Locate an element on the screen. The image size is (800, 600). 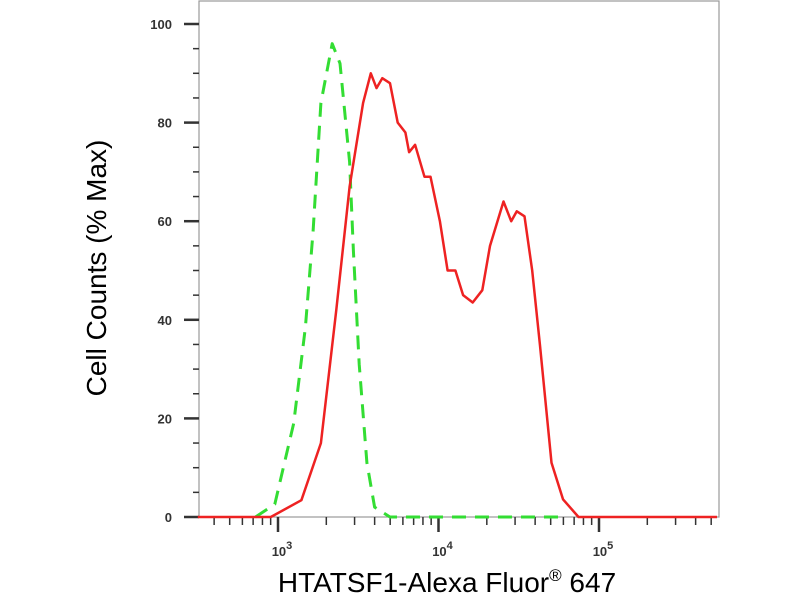
x-tick-label: 10⁵ is located at coordinates (603, 549).